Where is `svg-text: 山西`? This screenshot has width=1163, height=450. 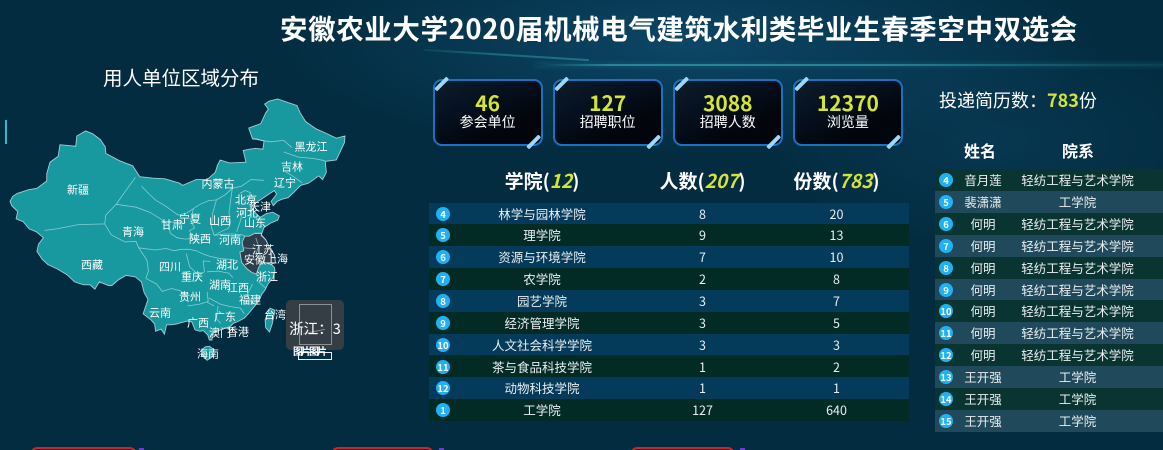 svg-text: 山西 is located at coordinates (220, 221).